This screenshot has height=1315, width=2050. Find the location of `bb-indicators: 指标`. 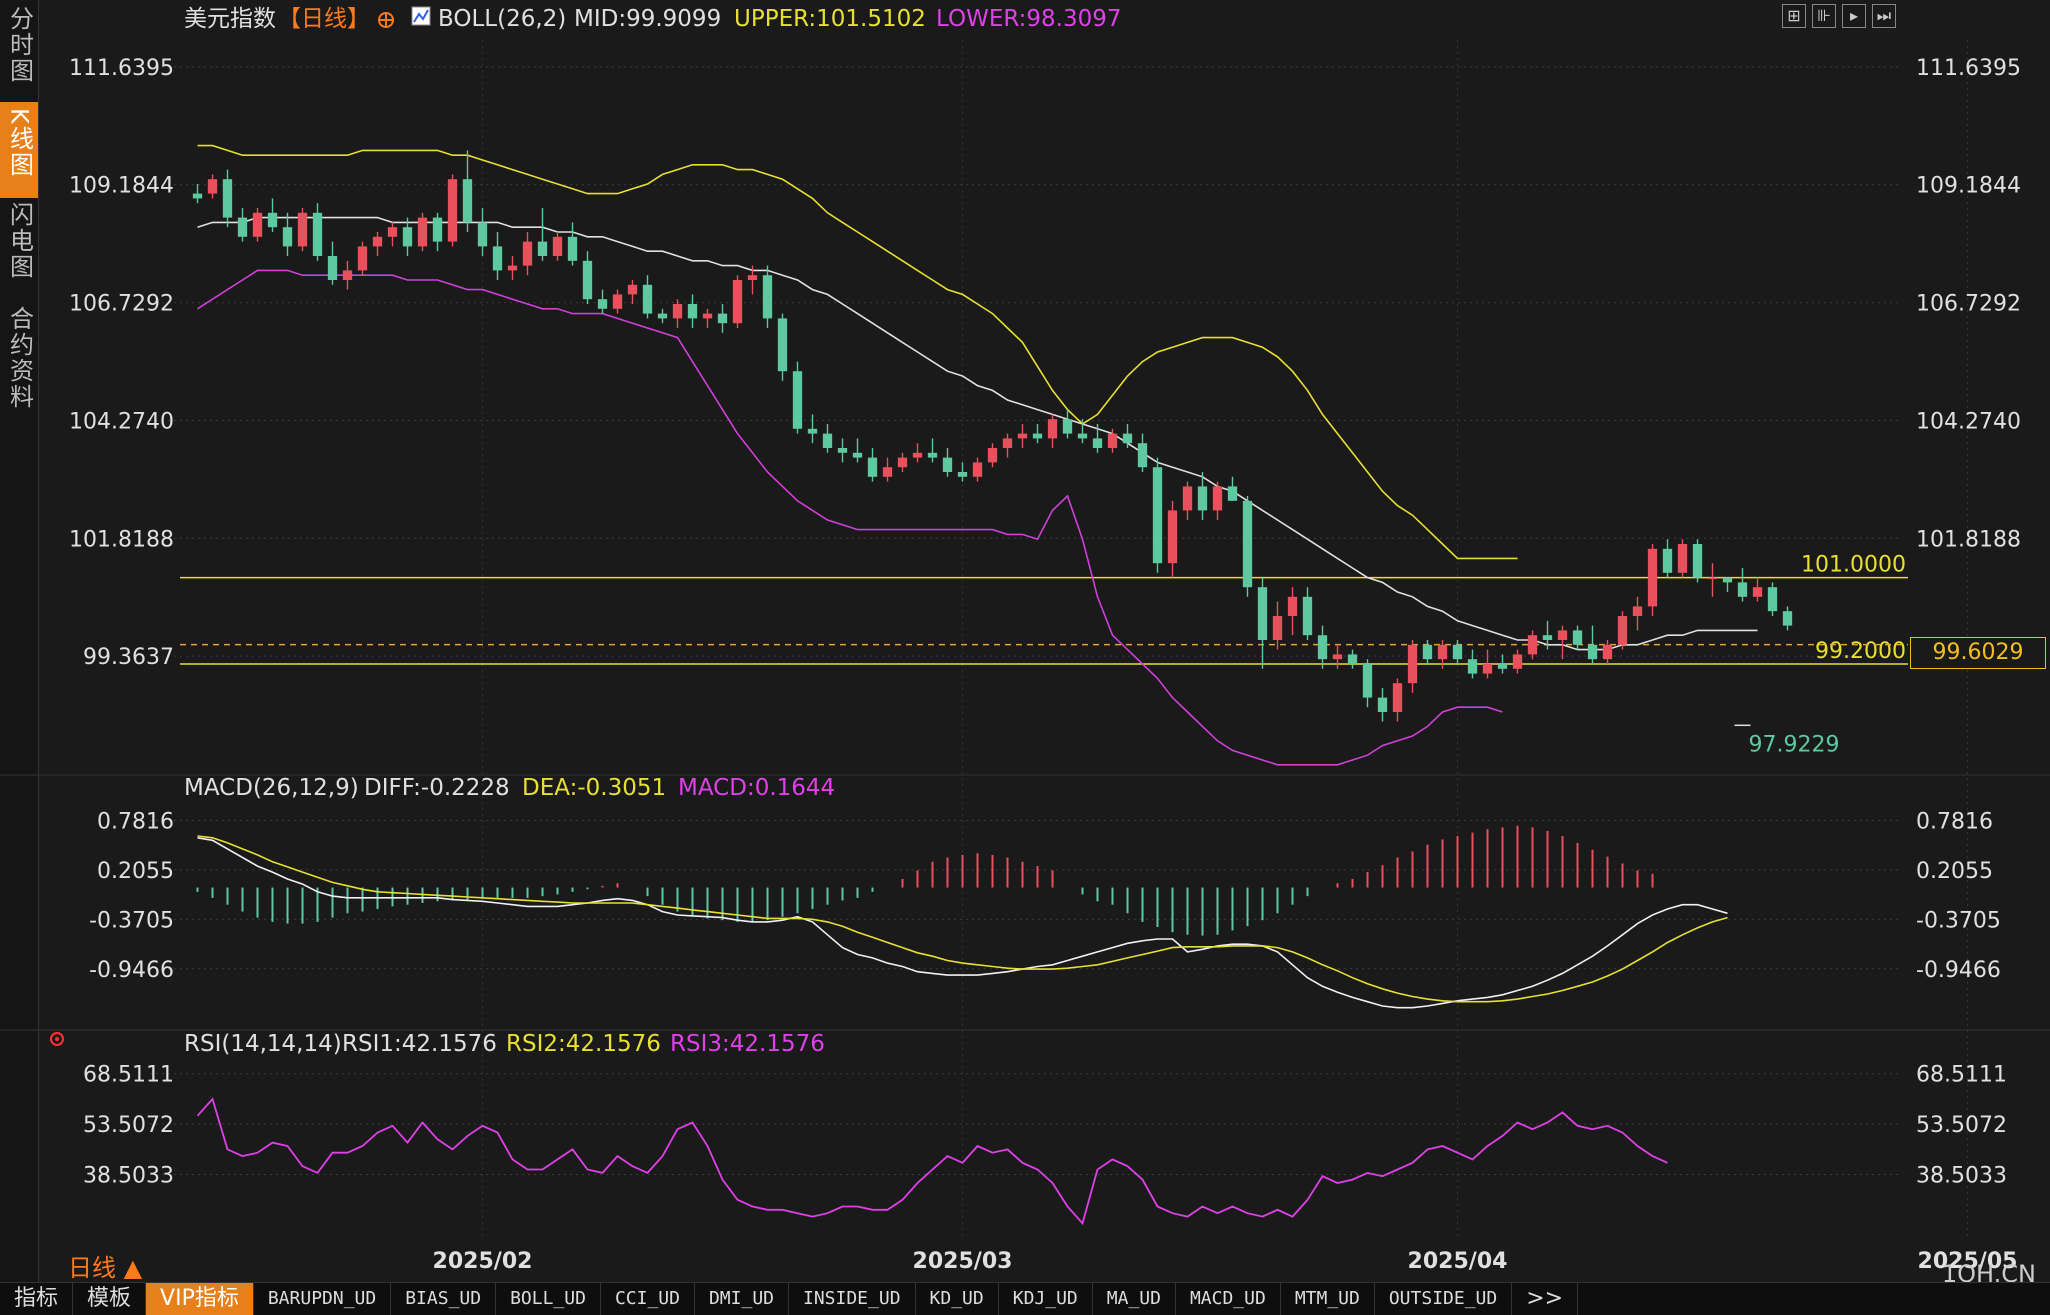

bb-indicators: 指标 is located at coordinates (37, 1299).